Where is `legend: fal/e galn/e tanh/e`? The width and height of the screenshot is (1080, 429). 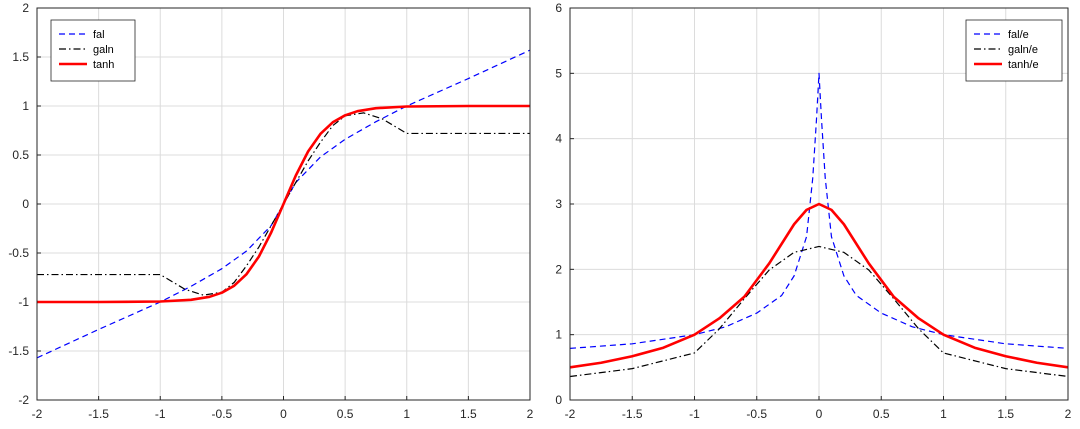
legend: fal/e galn/e tanh/e is located at coordinates (1014, 50).